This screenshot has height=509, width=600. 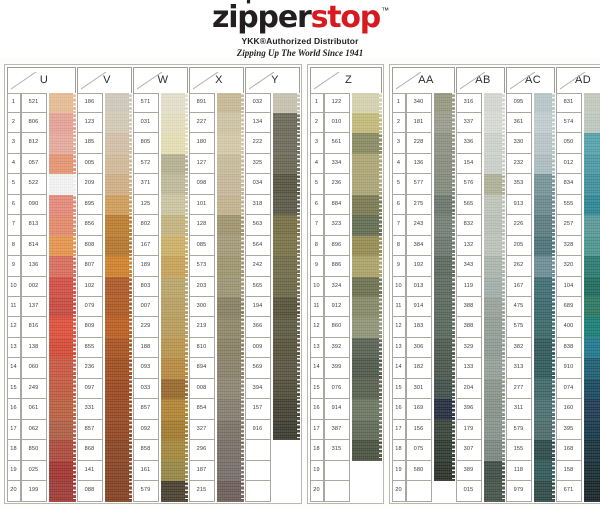 I want to click on color-row: 311, so click(x=530, y=409).